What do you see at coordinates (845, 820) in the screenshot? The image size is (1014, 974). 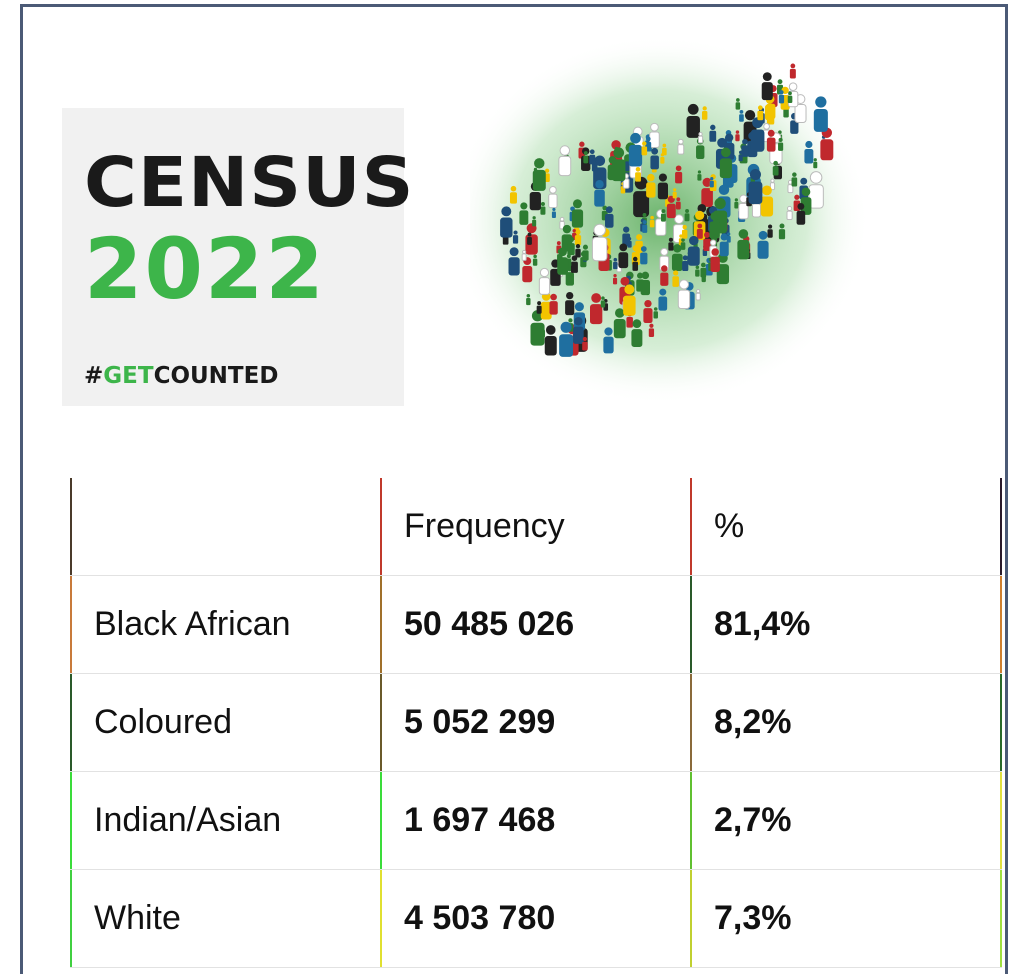 I see `value-cell: 2,7%` at bounding box center [845, 820].